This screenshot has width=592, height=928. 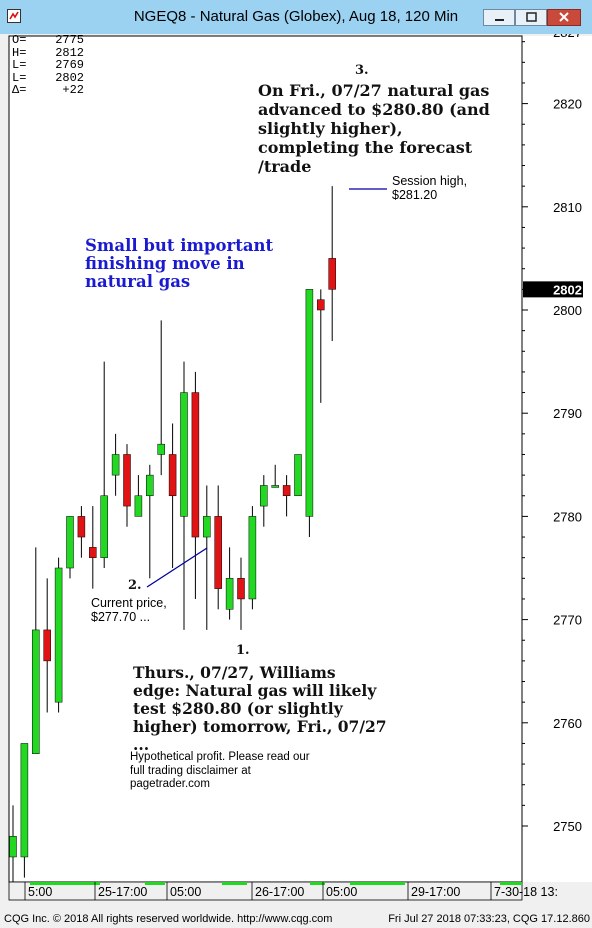 I want to click on x-tick-label: 5:00, so click(x=40, y=892).